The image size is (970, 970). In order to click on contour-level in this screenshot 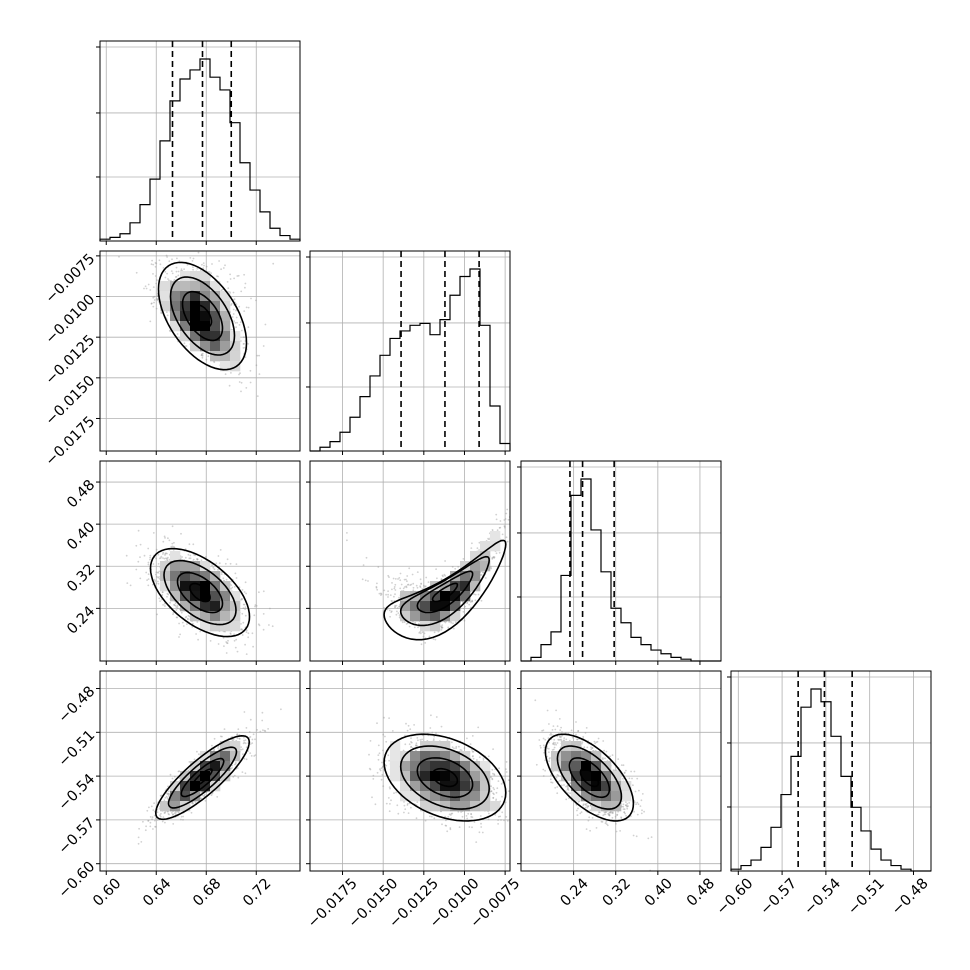, I will do `click(200, 592)`.